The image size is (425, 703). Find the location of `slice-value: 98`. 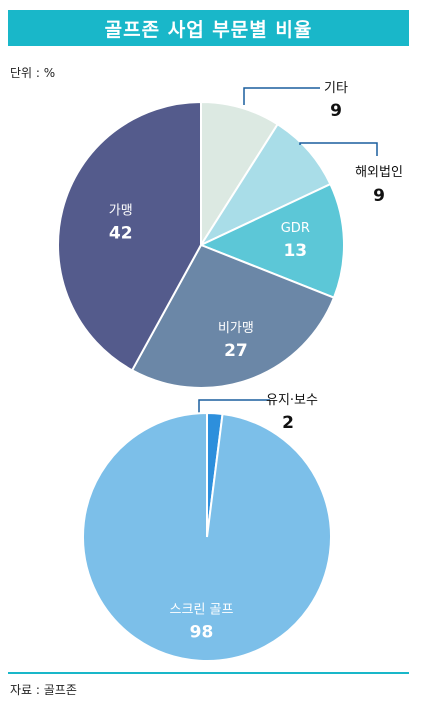

slice-value: 98 is located at coordinates (202, 633).